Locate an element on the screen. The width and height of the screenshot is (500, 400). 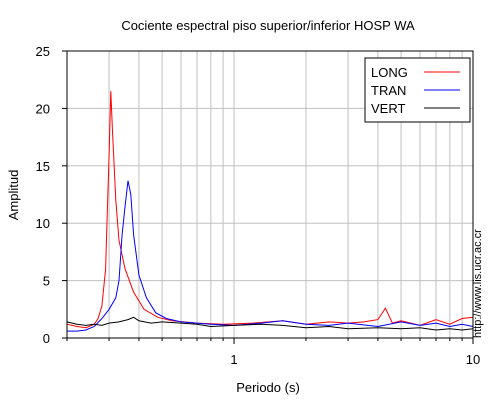
series-line-vert is located at coordinates (270, 323).